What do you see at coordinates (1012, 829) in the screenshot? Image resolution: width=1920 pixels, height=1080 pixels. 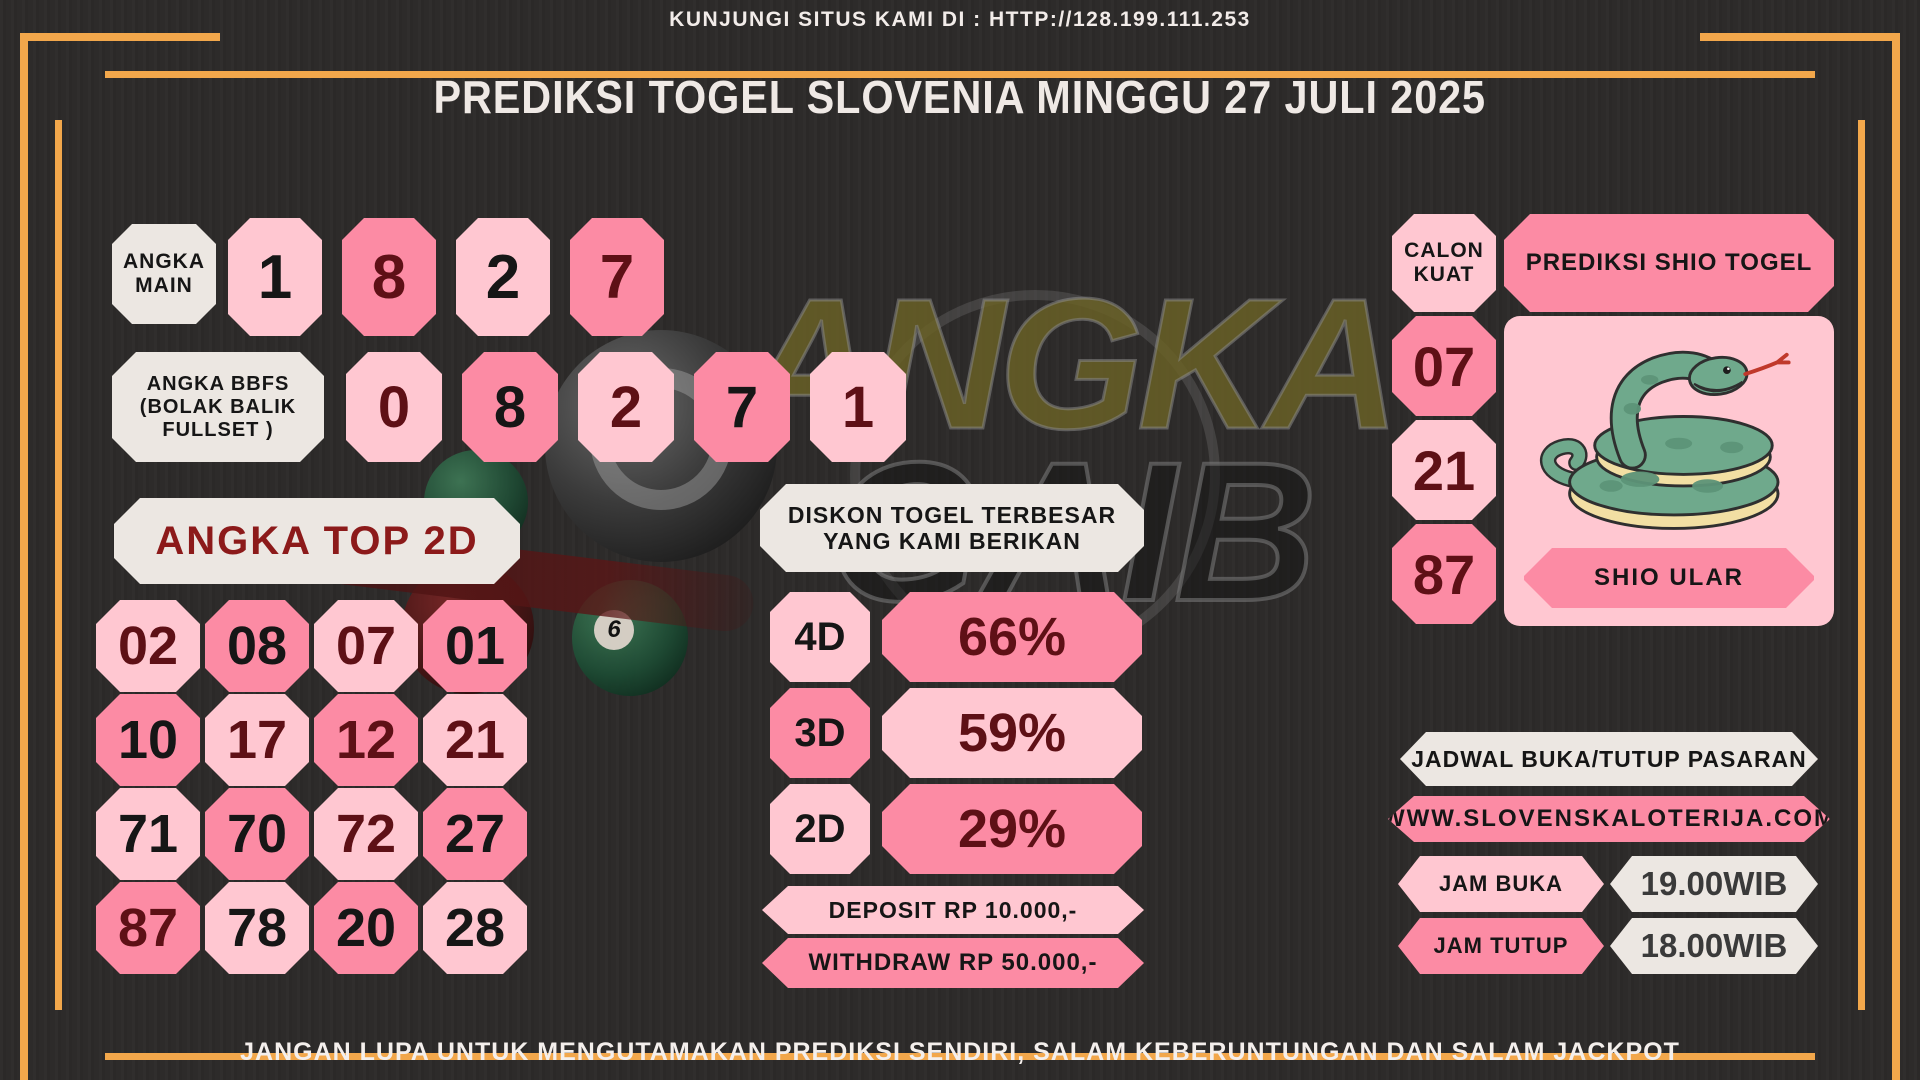 I see `diskon-2d-value: 29%` at bounding box center [1012, 829].